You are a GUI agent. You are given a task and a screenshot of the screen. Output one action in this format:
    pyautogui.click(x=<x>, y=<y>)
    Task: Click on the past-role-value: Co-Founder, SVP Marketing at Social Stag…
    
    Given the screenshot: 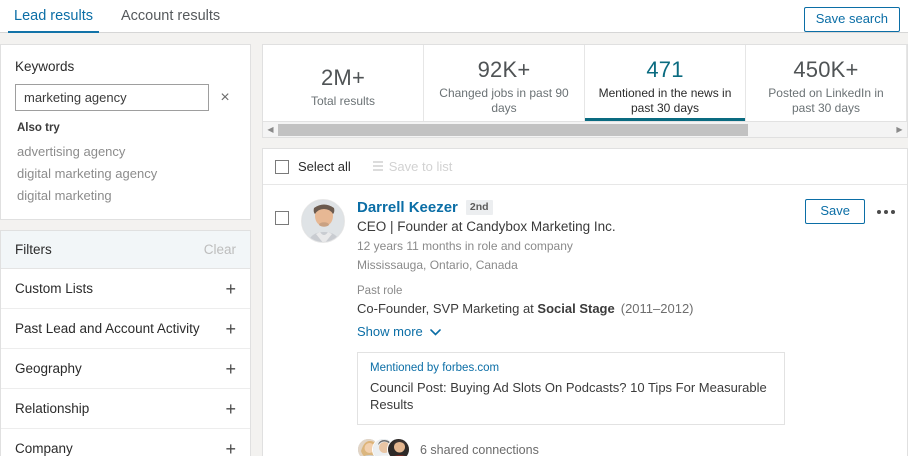 What is the action you would take?
    pyautogui.click(x=626, y=308)
    